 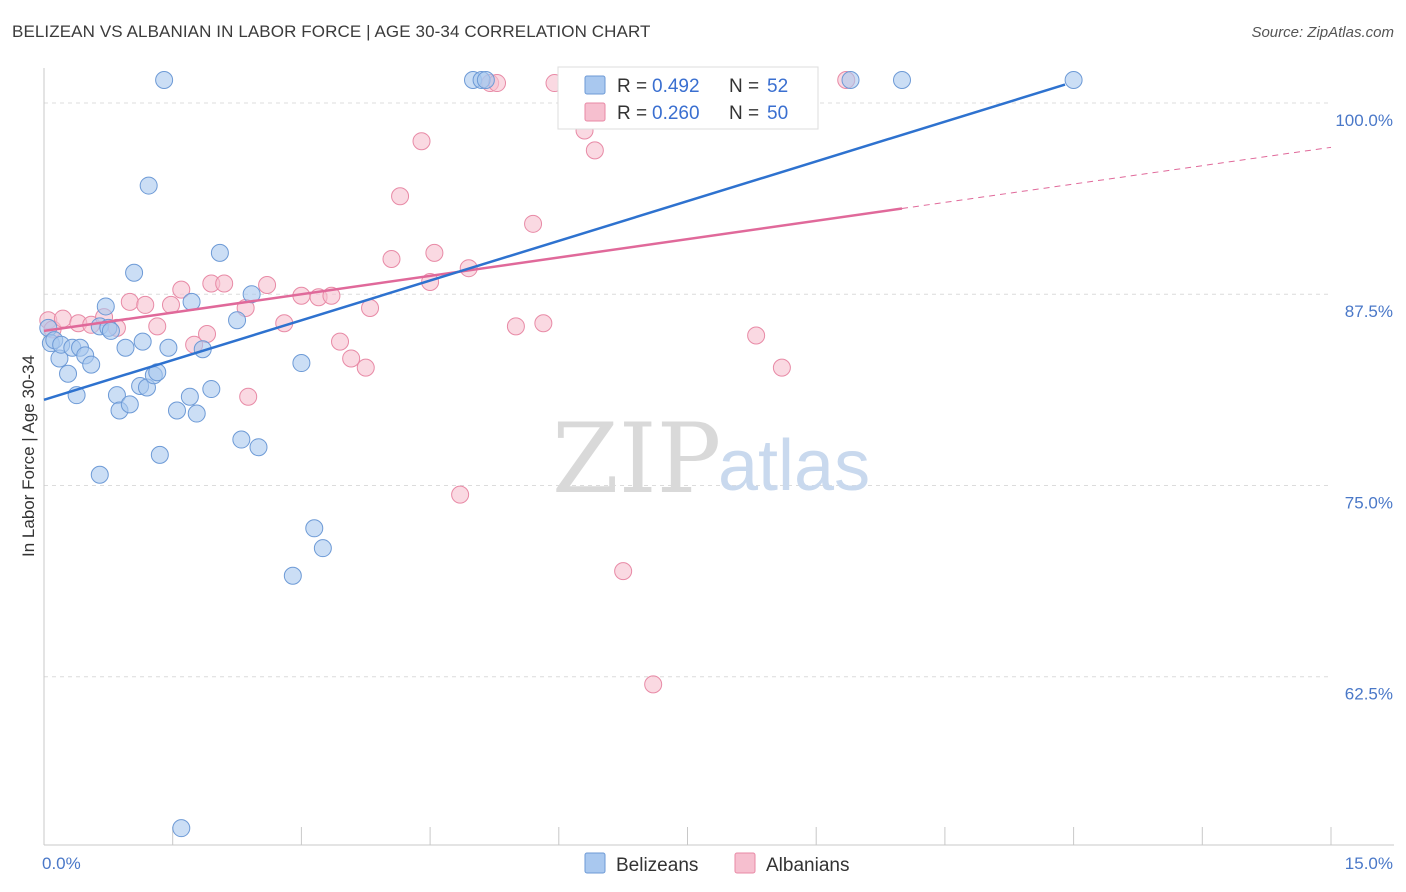 I want to click on legend-r-label-belizeans: R =, so click(x=632, y=86).